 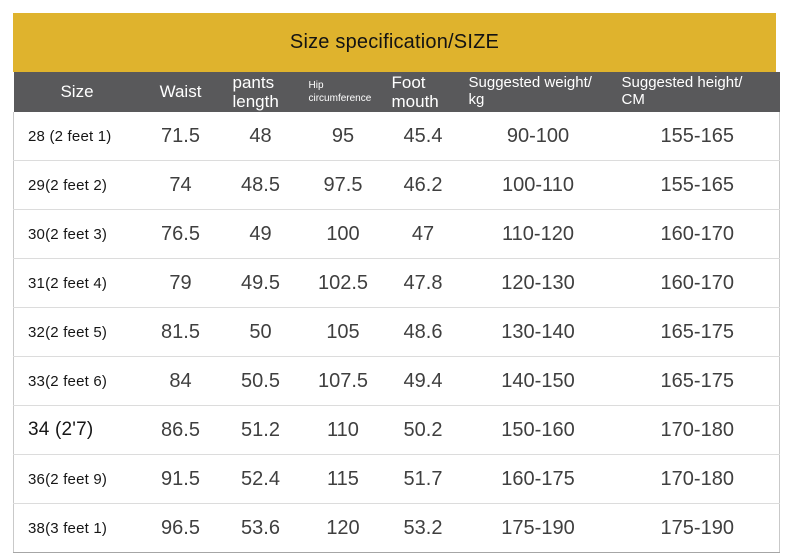 I want to click on size-label-cell: 36(2 feet 9), so click(x=77, y=479).